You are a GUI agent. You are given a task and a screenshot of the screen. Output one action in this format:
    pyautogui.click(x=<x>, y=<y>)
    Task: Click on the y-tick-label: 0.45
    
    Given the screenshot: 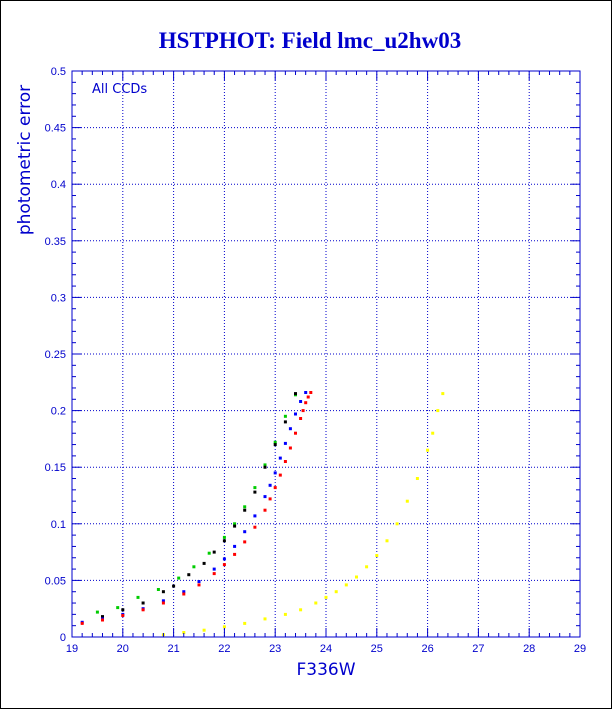 What is the action you would take?
    pyautogui.click(x=55, y=129)
    